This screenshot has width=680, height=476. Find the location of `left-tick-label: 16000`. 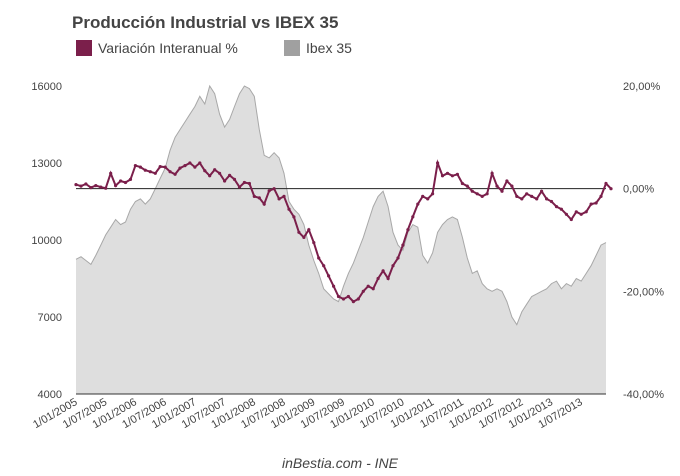

left-tick-label: 16000 is located at coordinates (46, 87).